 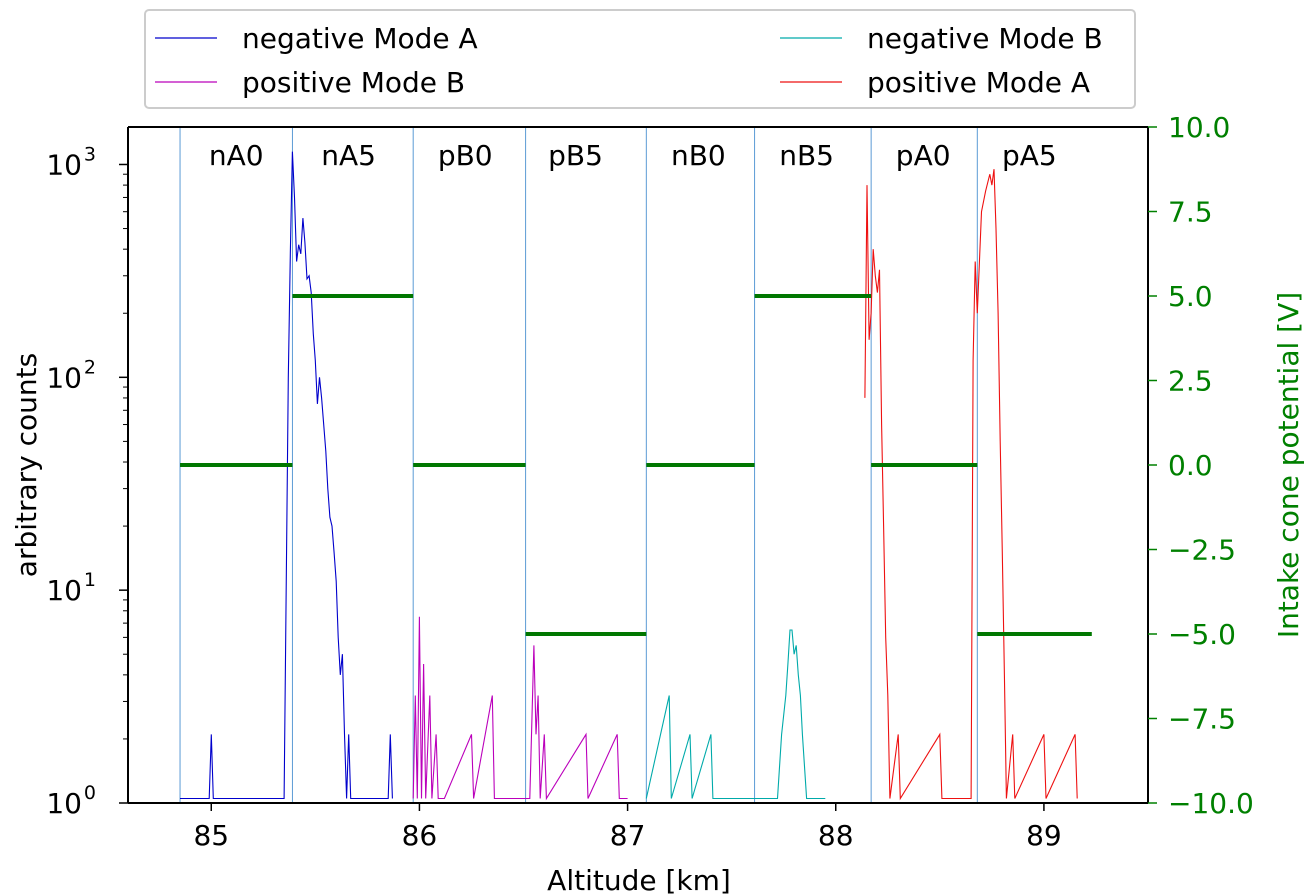 What do you see at coordinates (353, 82) in the screenshot?
I see `legend-label: positive Mode B` at bounding box center [353, 82].